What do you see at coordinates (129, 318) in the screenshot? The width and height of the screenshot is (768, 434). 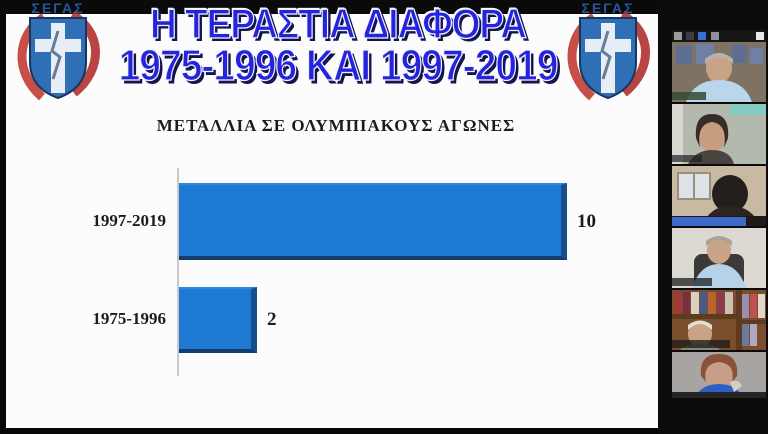 I see `bar-category-label-1975-1996: 1975-1996` at bounding box center [129, 318].